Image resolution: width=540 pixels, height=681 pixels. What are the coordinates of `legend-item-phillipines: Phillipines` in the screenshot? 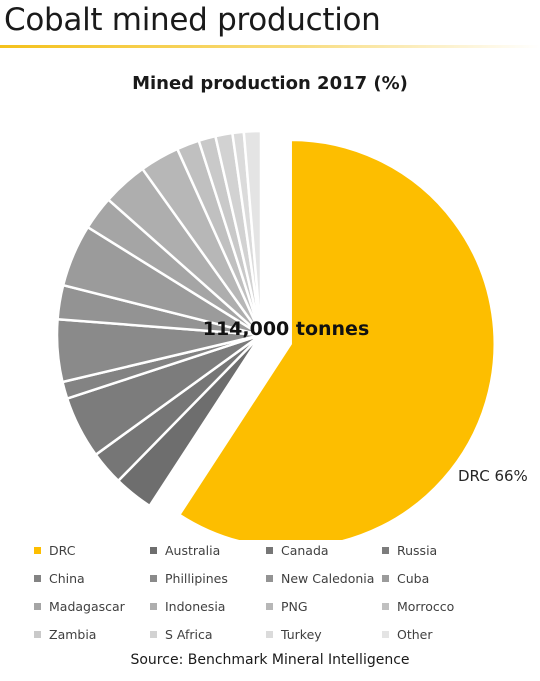 It's located at (208, 578).